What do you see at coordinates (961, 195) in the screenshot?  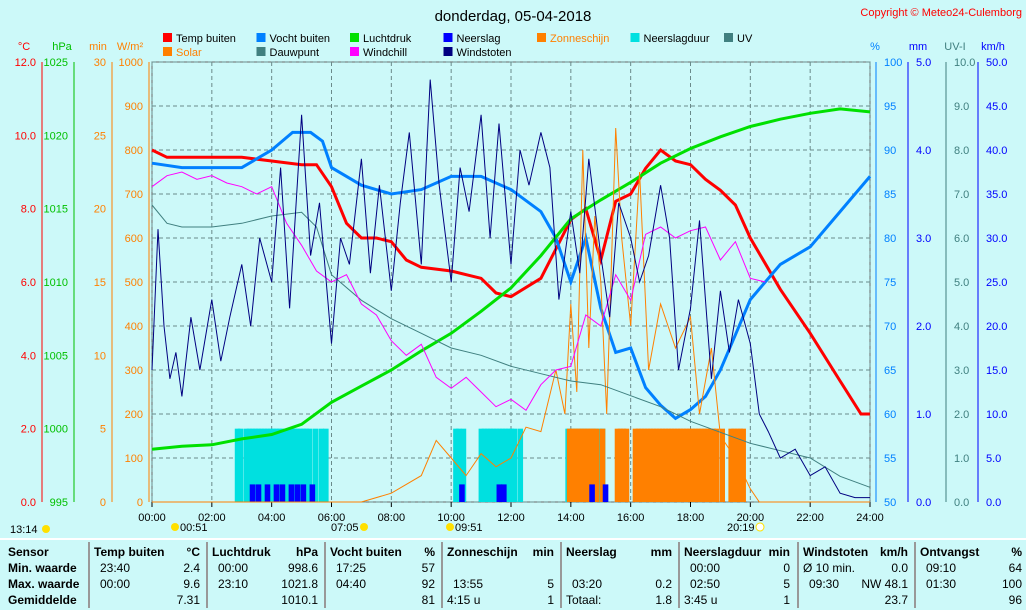 I see `uv-tick-label: 7.0` at bounding box center [961, 195].